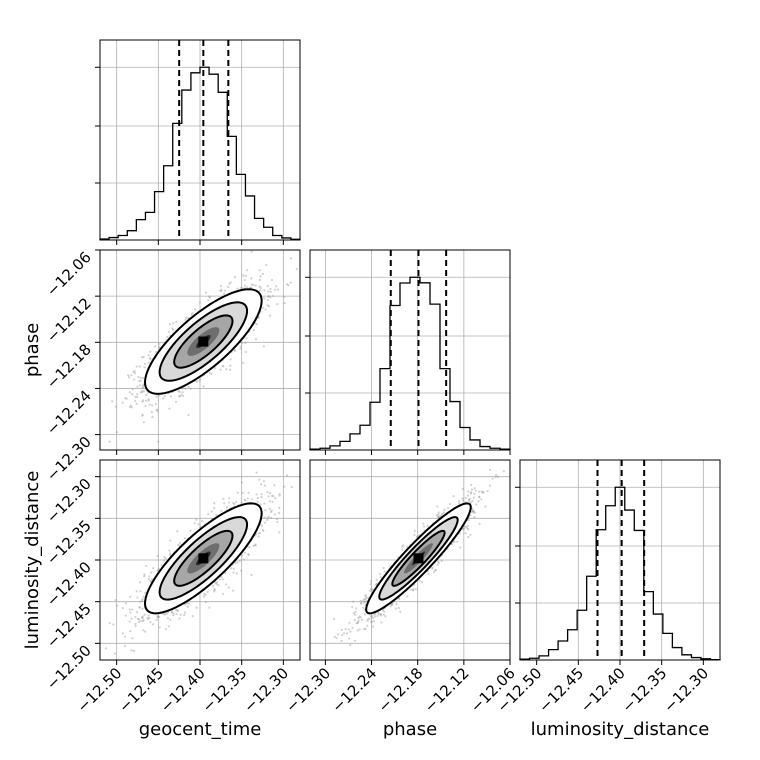 The image size is (760, 760). I want to click on y-tick-label-luminosity_distance: −12.45, so click(69, 626).